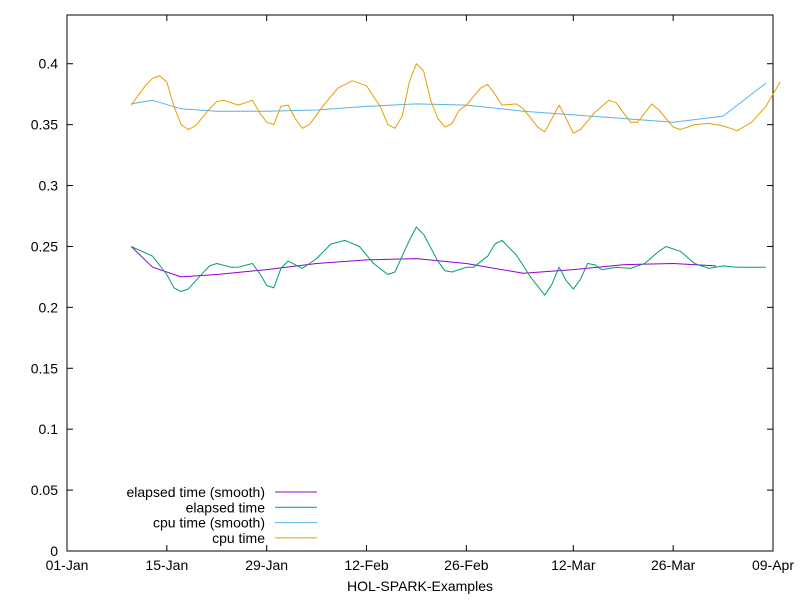 This screenshot has width=800, height=600. What do you see at coordinates (49, 186) in the screenshot?
I see `y-tick-label: 0.3` at bounding box center [49, 186].